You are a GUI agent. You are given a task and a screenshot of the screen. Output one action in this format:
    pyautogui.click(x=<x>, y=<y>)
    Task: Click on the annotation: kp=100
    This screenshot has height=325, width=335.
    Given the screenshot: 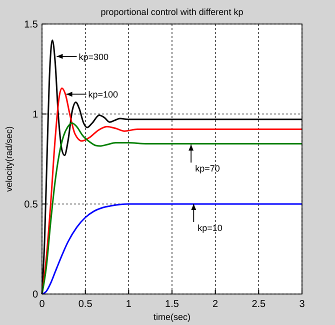 What is the action you would take?
    pyautogui.click(x=103, y=95)
    